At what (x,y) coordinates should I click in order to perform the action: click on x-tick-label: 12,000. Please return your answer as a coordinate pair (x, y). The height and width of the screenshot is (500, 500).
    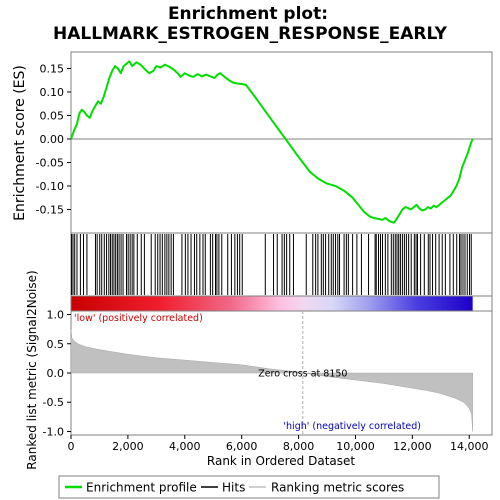
    Looking at the image, I should click on (412, 446).